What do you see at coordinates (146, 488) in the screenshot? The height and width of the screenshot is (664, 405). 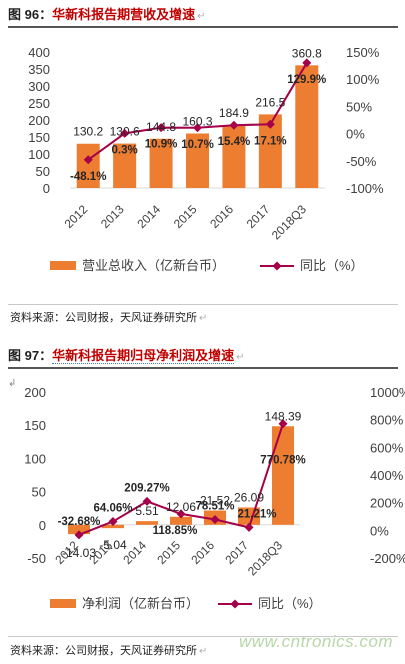 I see `growth-value-label: 209.27%` at bounding box center [146, 488].